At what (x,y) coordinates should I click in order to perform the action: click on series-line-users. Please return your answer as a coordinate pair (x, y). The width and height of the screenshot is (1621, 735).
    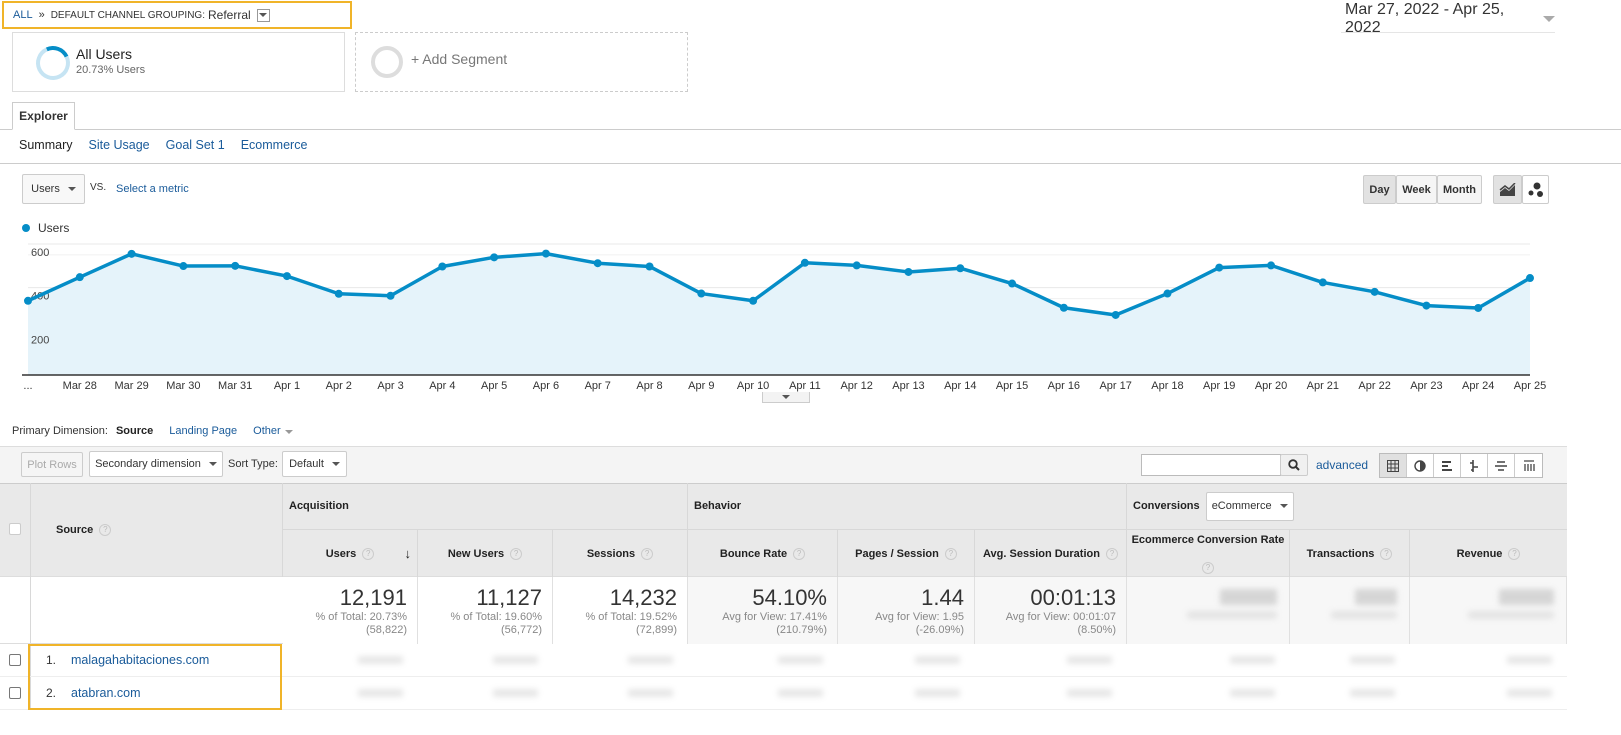
    Looking at the image, I should click on (779, 284).